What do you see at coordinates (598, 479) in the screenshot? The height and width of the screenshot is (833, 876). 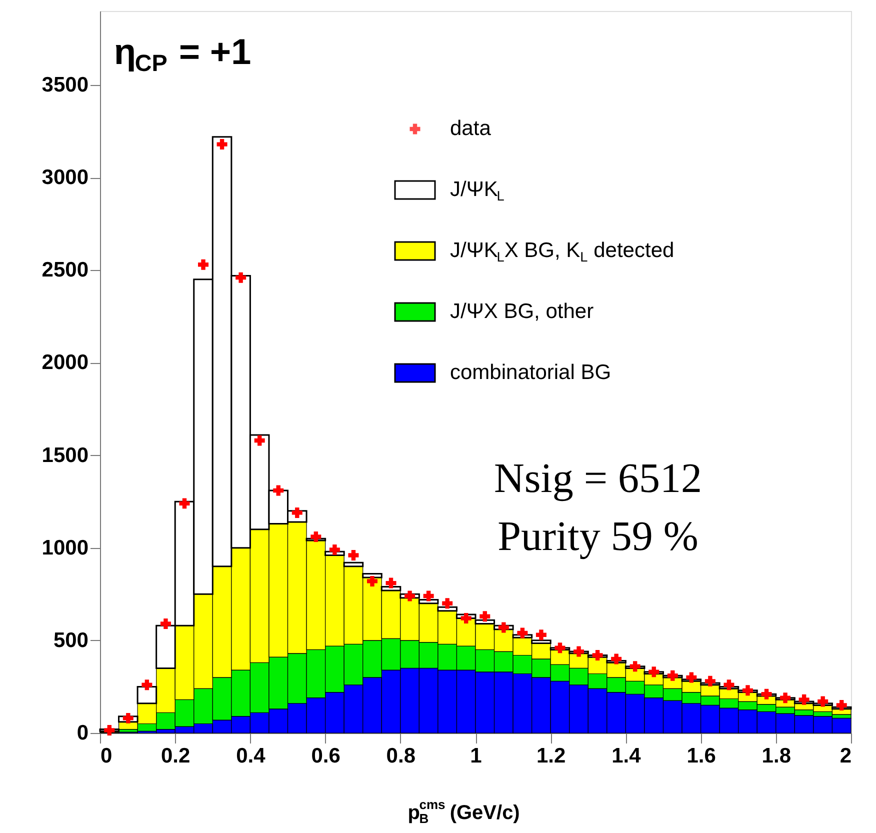 I see `annotation: Nsig = 6512` at bounding box center [598, 479].